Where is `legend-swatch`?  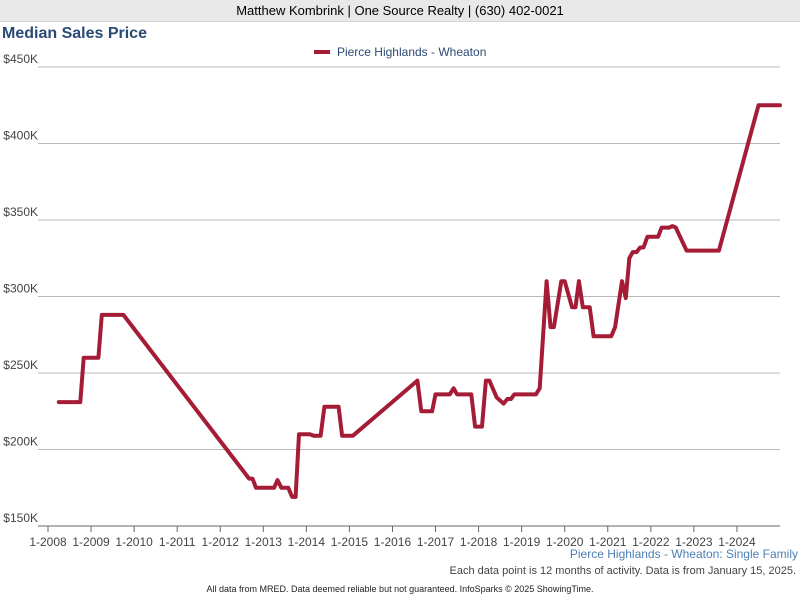
legend-swatch is located at coordinates (321, 51).